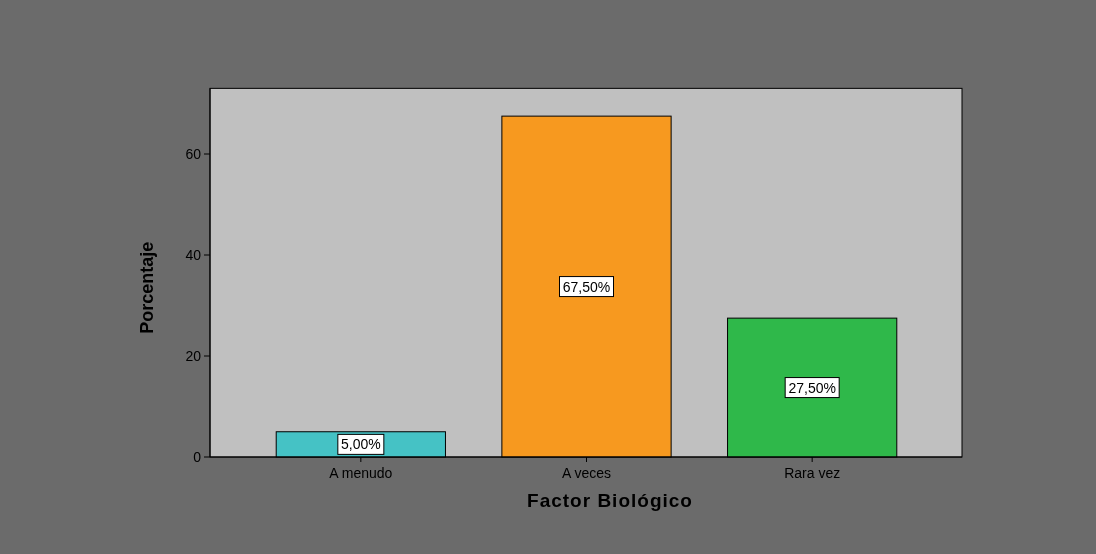 Image resolution: width=1096 pixels, height=554 pixels. Describe the element at coordinates (193, 154) in the screenshot. I see `y-tick-label: 60` at that location.